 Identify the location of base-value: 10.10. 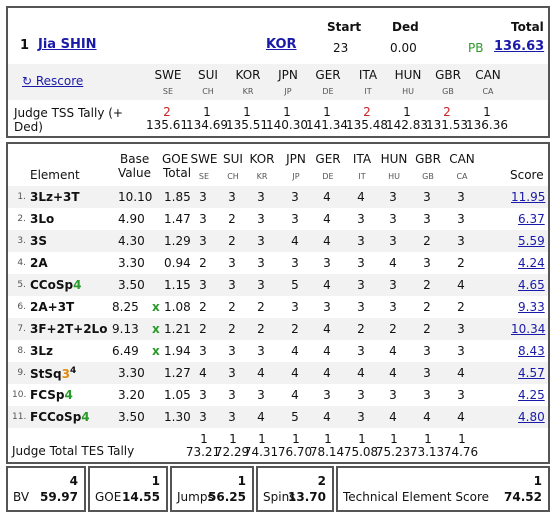
(135, 197).